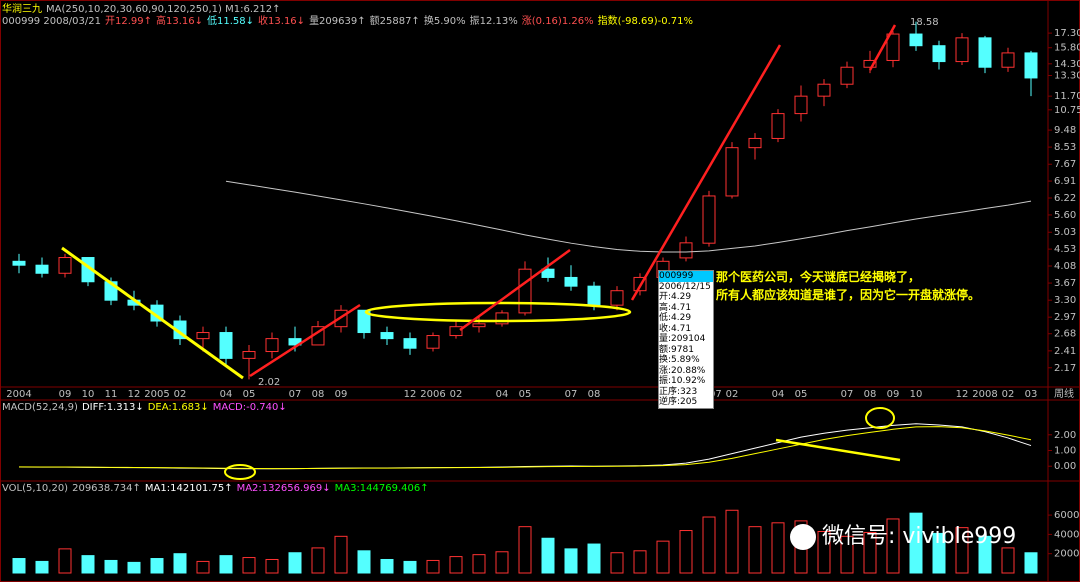 This screenshot has width=1080, height=582. Describe the element at coordinates (112, 407) in the screenshot. I see `macd-item: DIFF:1.313↓` at that location.